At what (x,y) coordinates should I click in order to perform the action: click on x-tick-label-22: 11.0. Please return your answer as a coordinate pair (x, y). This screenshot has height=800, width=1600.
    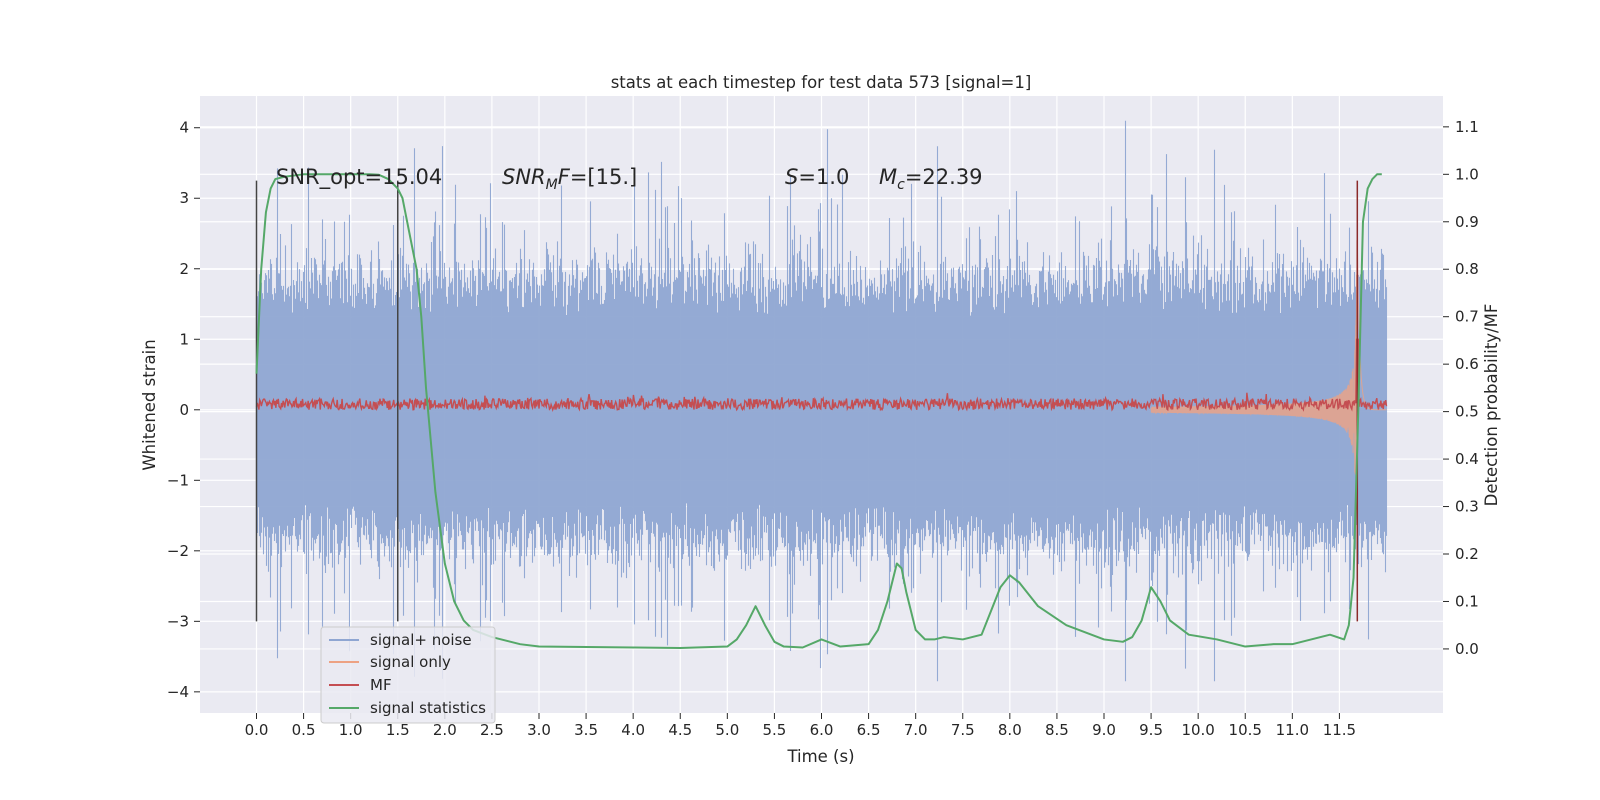
    Looking at the image, I should click on (1292, 730).